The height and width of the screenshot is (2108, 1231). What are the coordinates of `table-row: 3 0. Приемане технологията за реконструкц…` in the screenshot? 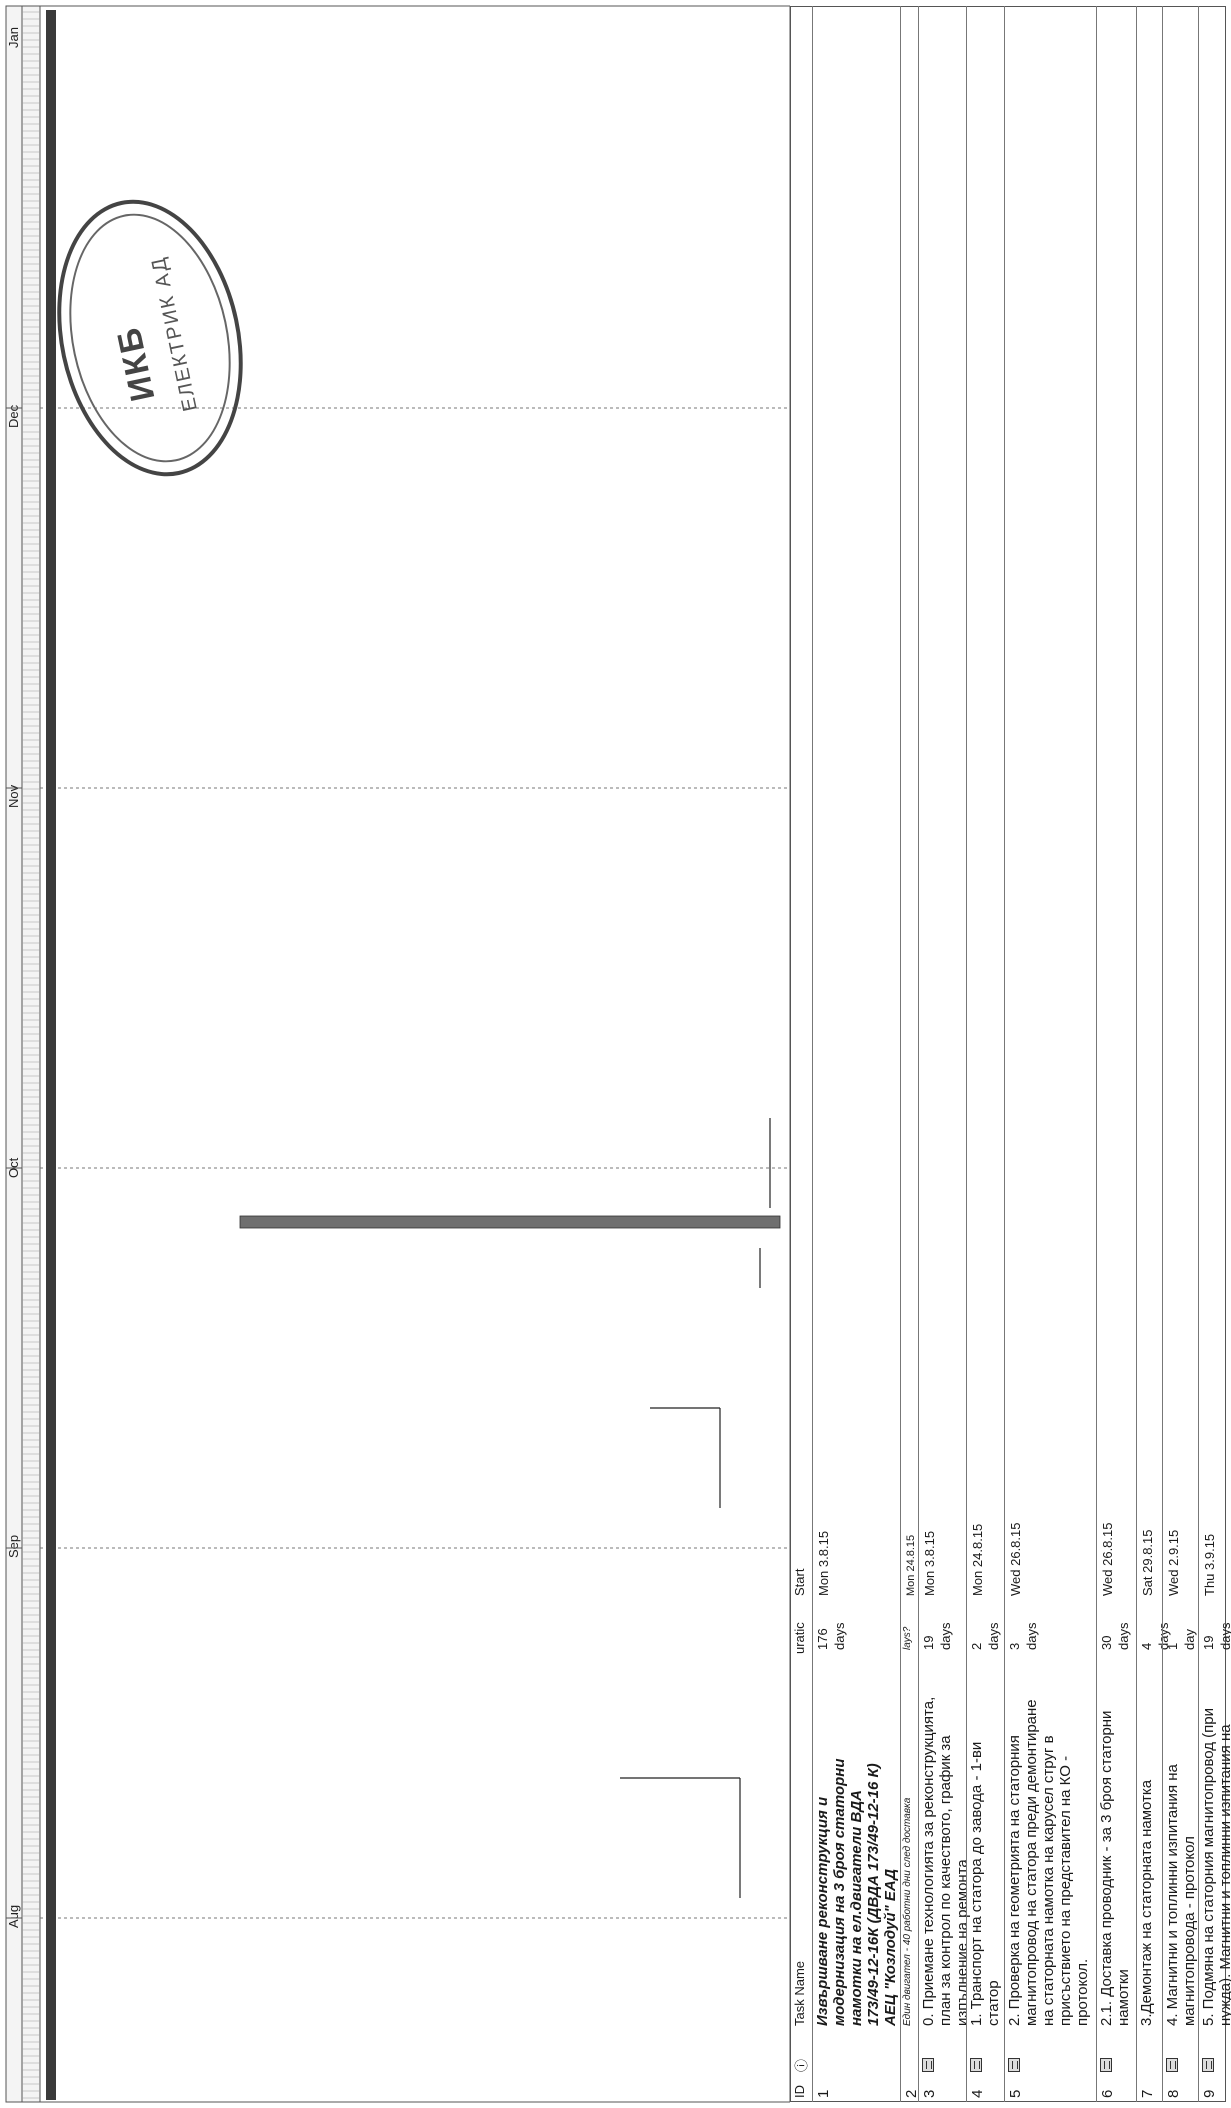 It's located at (944, 1054).